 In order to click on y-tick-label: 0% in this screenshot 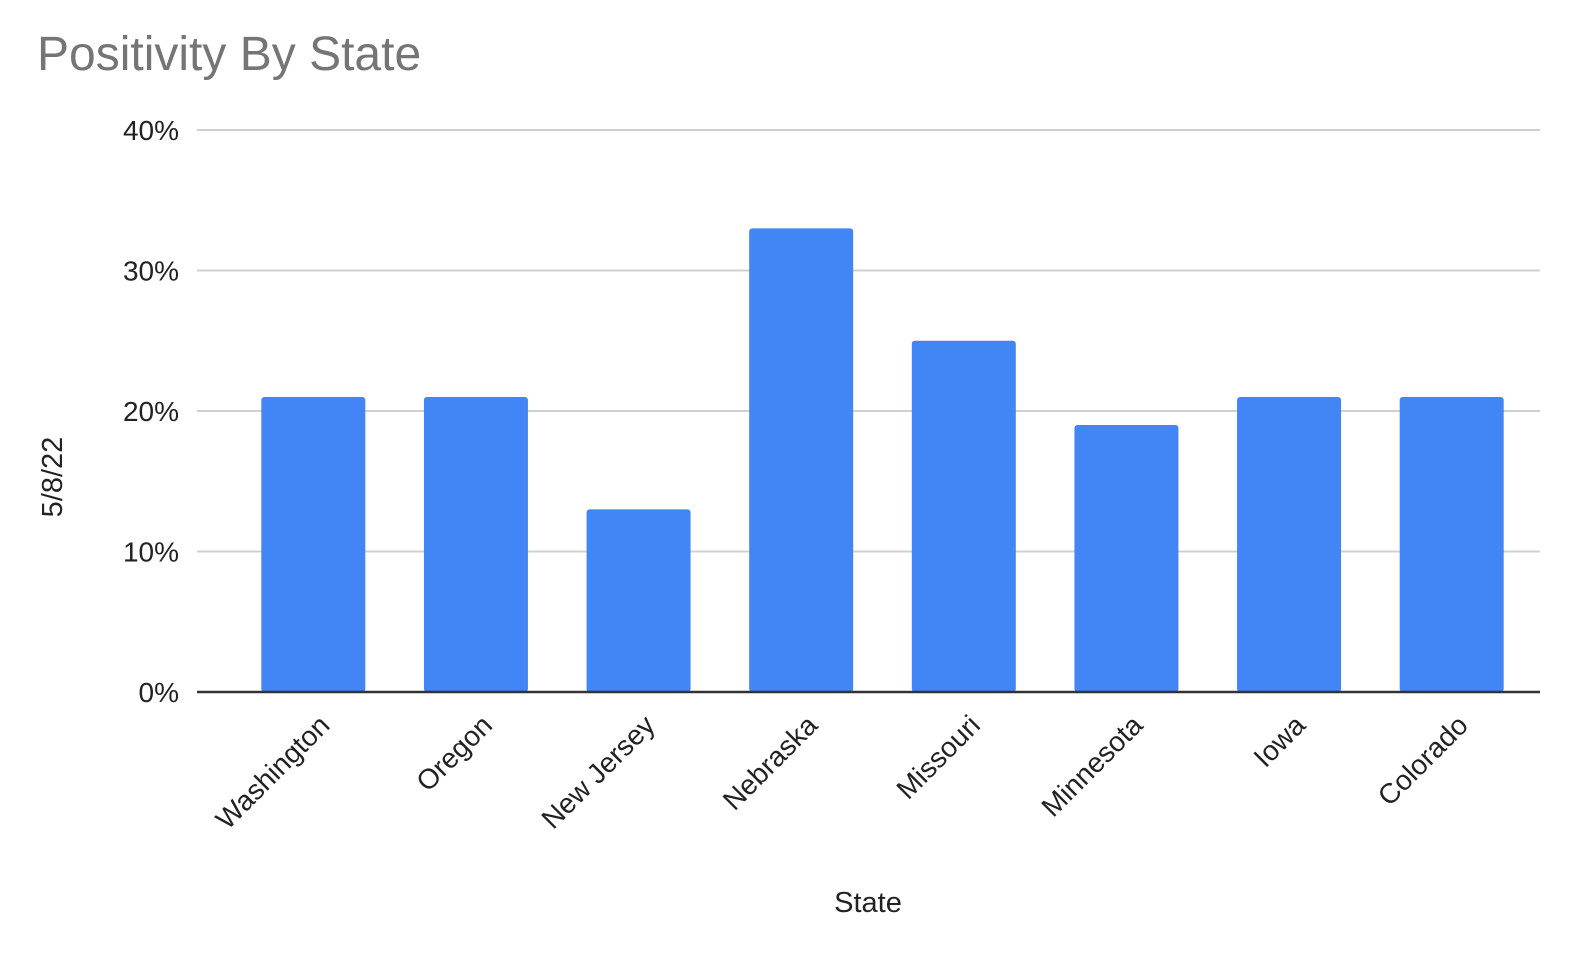, I will do `click(159, 692)`.